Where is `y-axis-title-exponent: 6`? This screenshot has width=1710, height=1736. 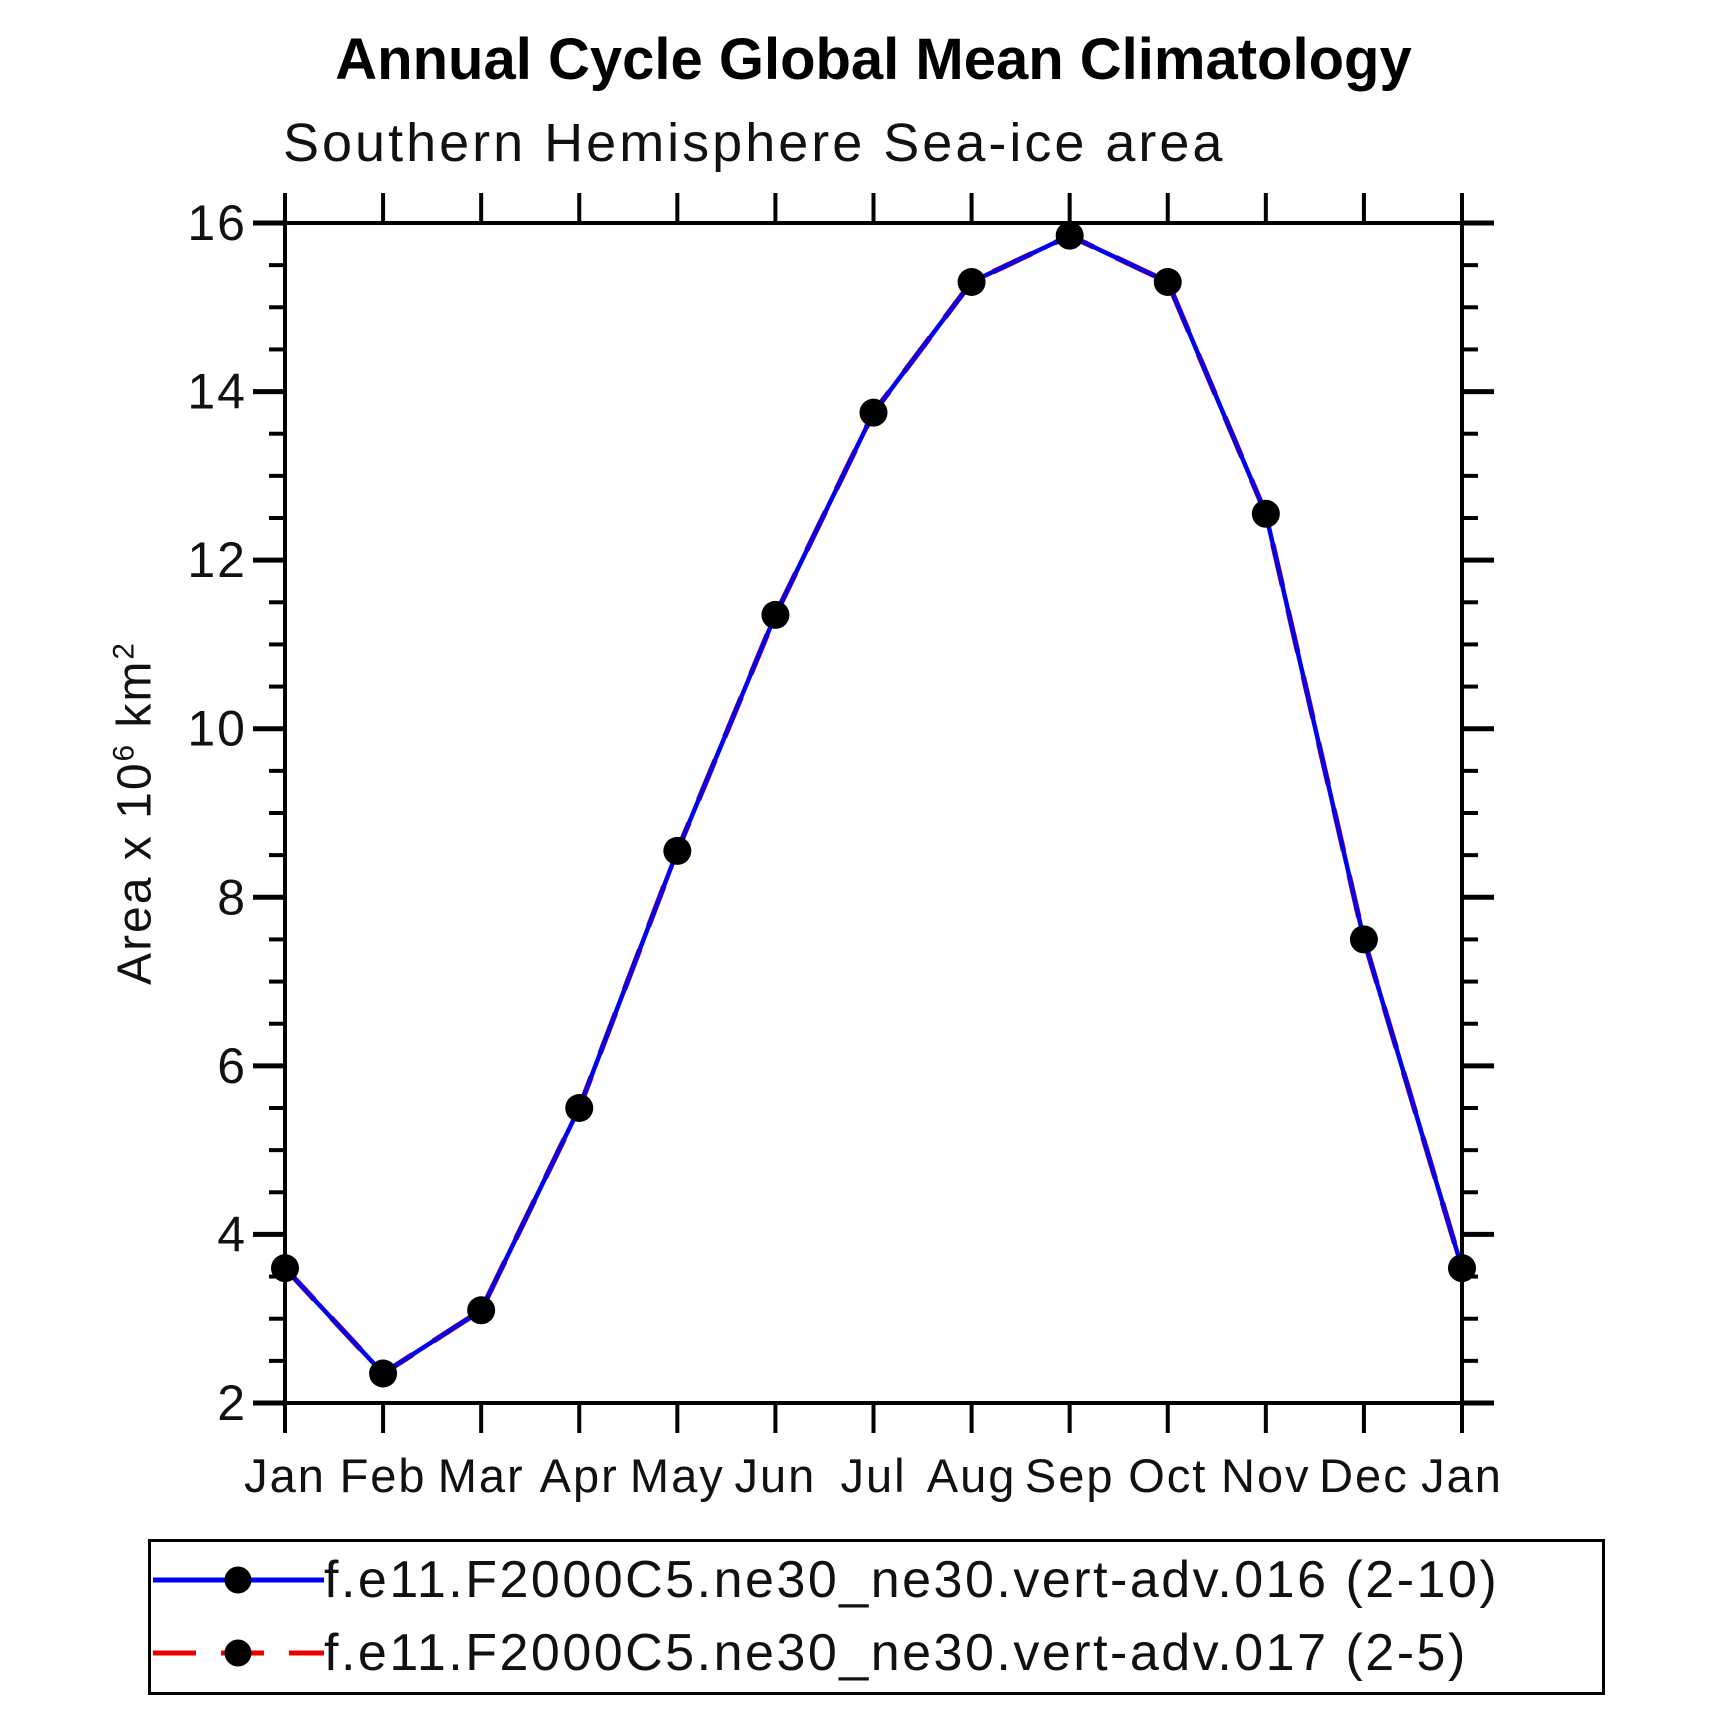 y-axis-title-exponent: 6 is located at coordinates (124, 752).